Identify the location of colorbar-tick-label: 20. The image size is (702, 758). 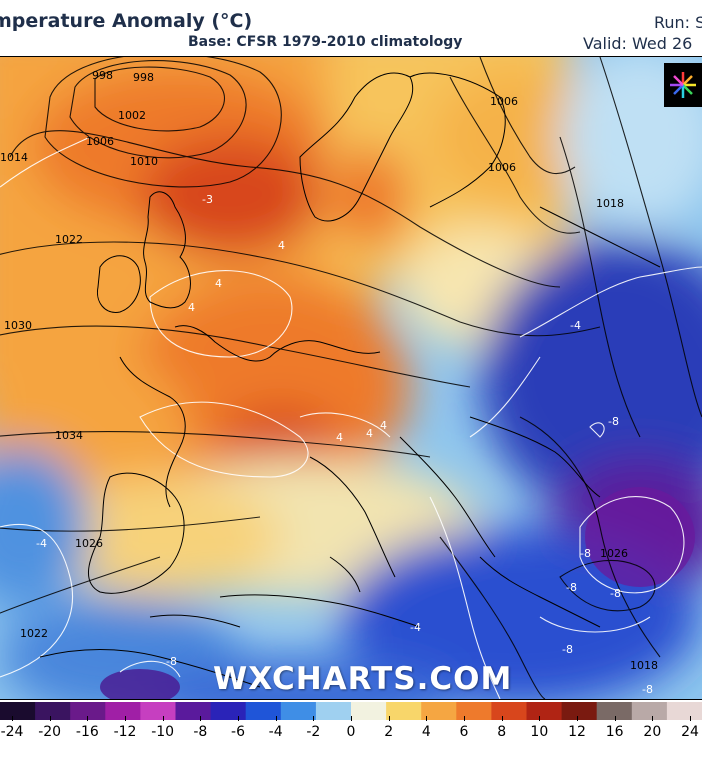
(652, 732).